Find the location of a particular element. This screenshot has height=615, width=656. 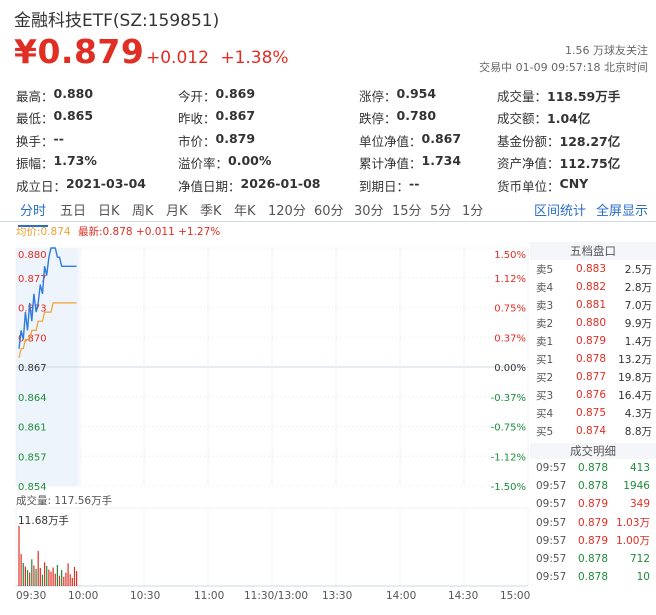

tab-0: 分时 is located at coordinates (33, 213).